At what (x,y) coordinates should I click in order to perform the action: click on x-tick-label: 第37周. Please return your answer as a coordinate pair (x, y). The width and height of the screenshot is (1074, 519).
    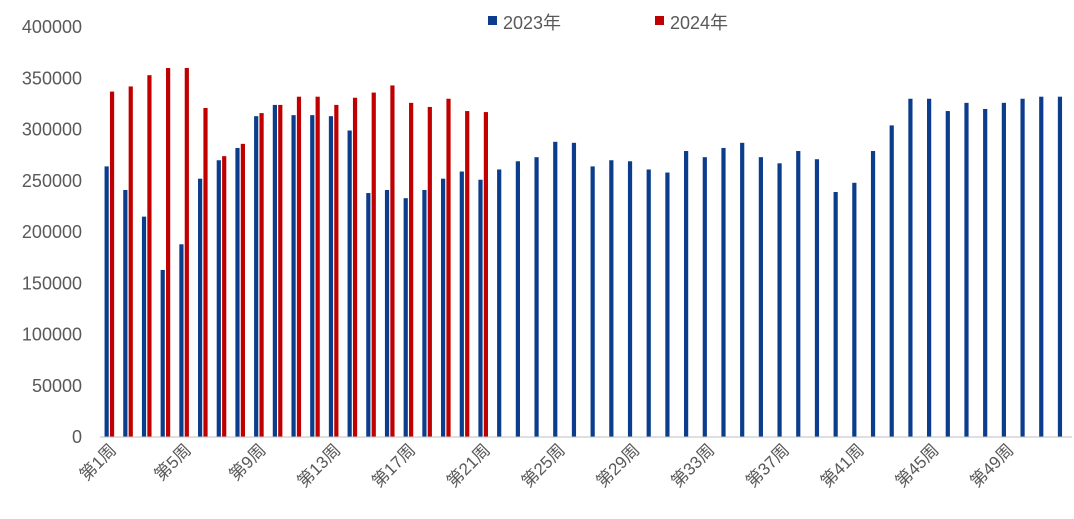
    Looking at the image, I should click on (767, 465).